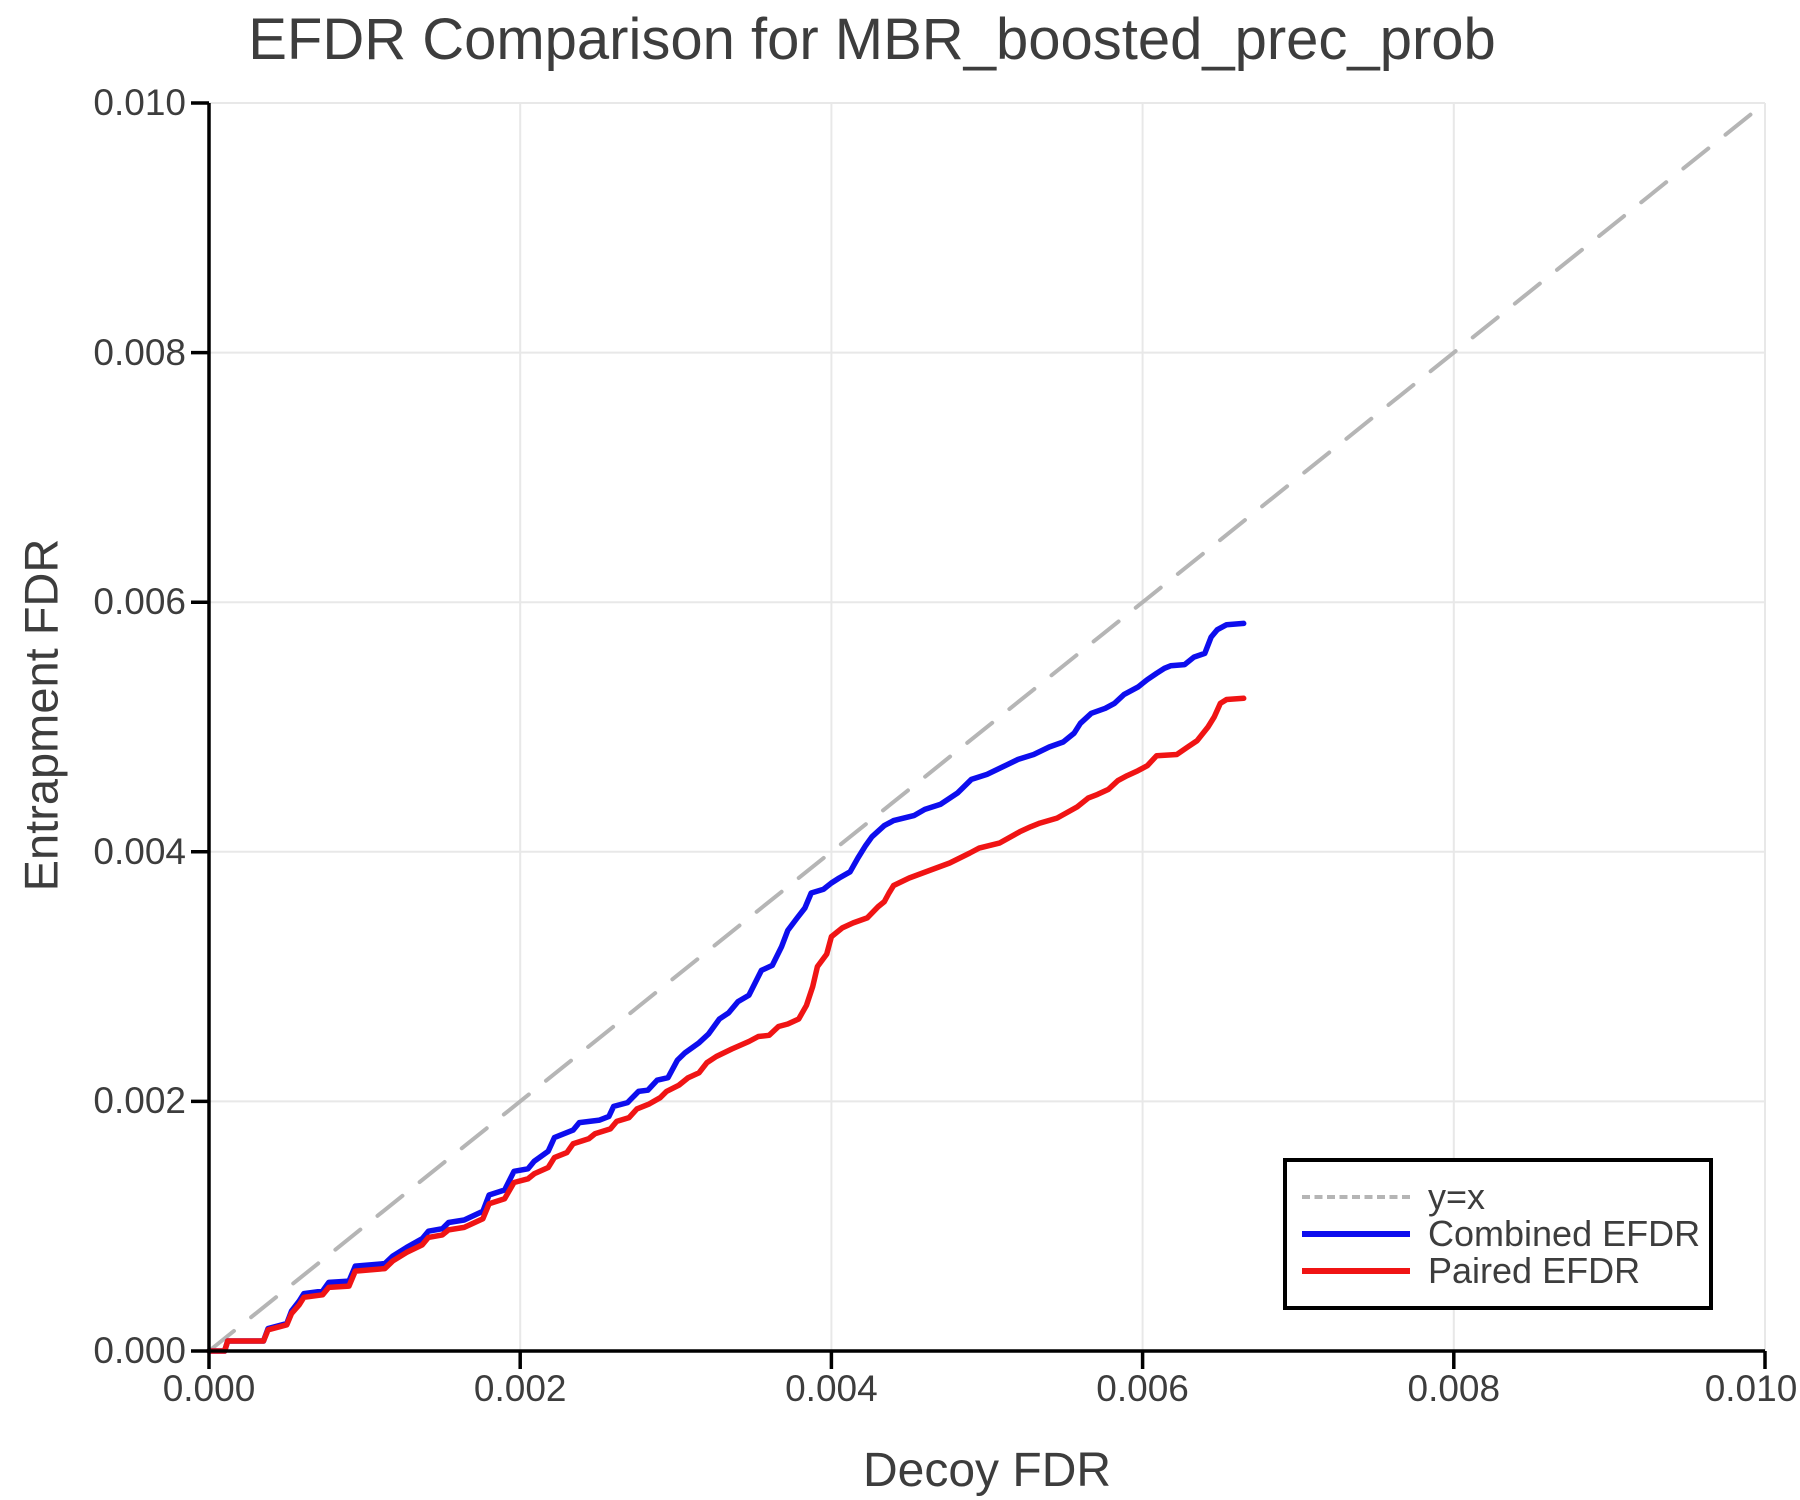 This screenshot has height=1500, width=1800. What do you see at coordinates (987, 1470) in the screenshot?
I see `x-axis-label: Decoy FDR` at bounding box center [987, 1470].